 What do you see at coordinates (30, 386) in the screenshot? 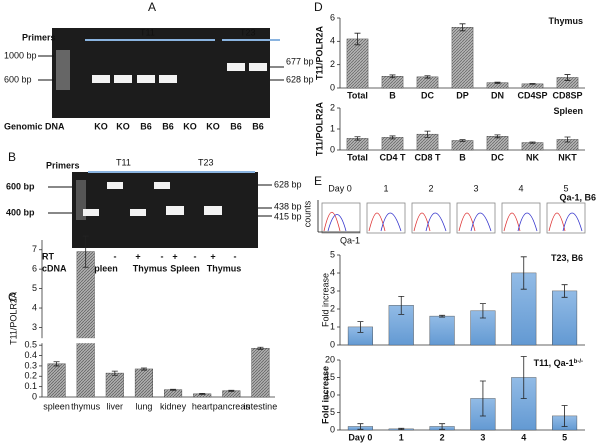
I see `y-tick-label: 0.1` at bounding box center [30, 386].